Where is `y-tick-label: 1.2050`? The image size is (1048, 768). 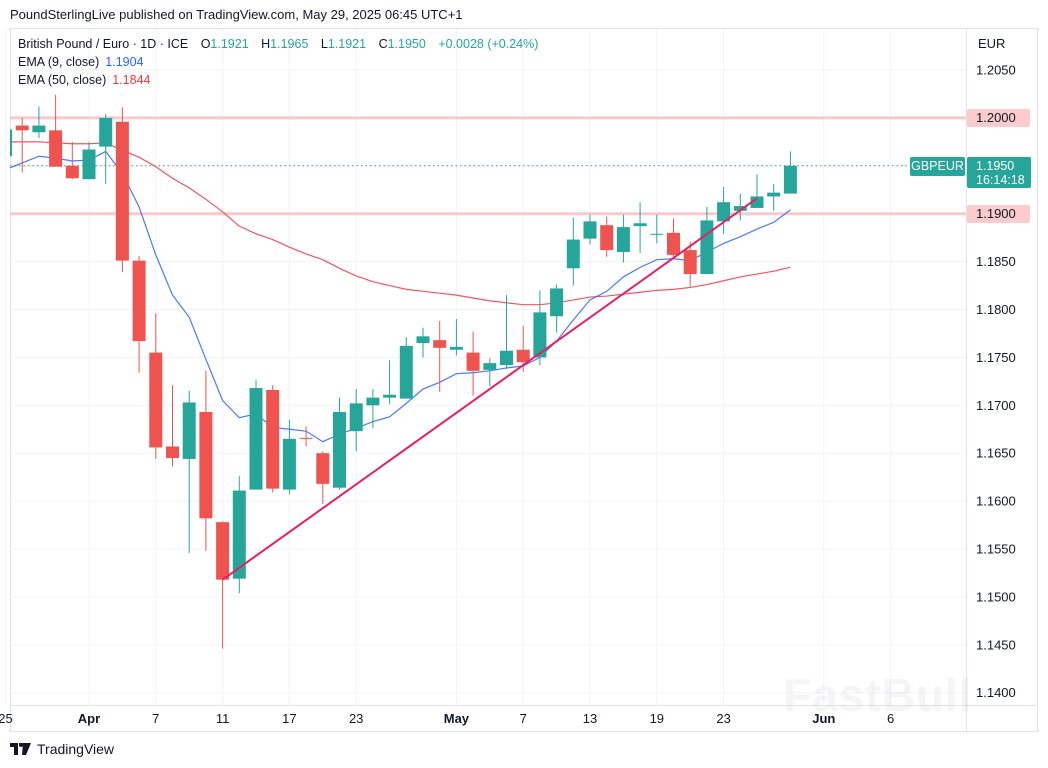 y-tick-label: 1.2050 is located at coordinates (996, 70).